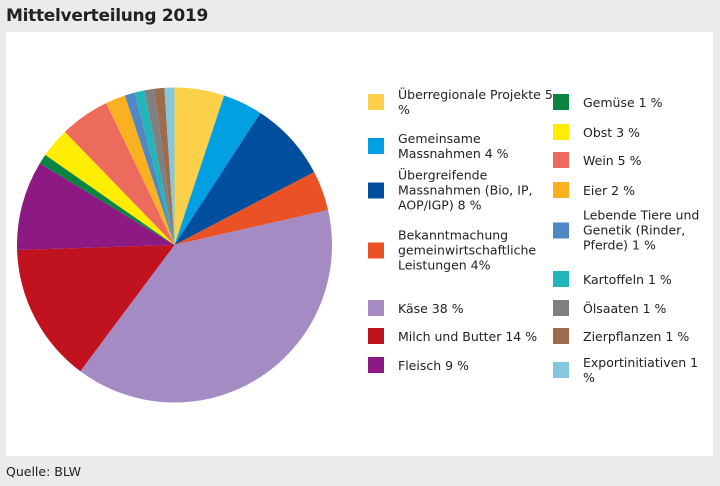 The image size is (720, 486). I want to click on legend-item: Kartoffeln 1 %, so click(628, 279).